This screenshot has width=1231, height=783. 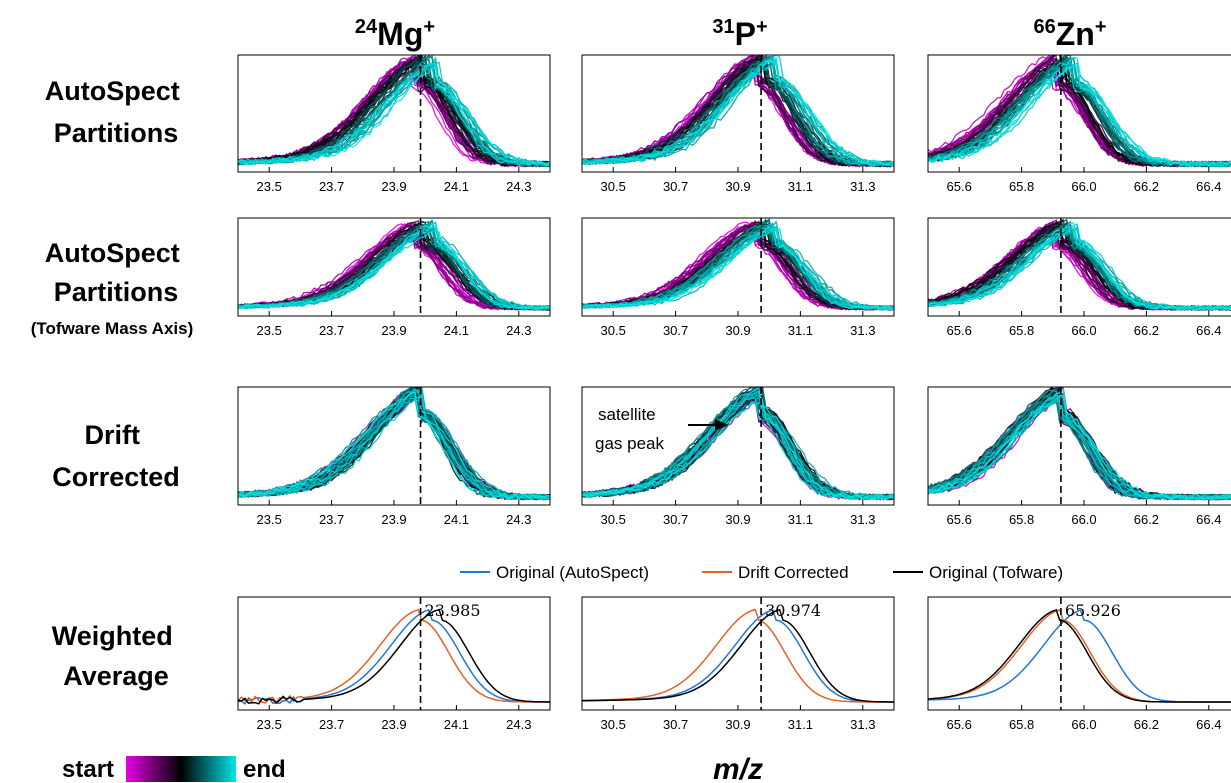 What do you see at coordinates (88, 769) in the screenshot?
I see `colorbar-start-label: start` at bounding box center [88, 769].